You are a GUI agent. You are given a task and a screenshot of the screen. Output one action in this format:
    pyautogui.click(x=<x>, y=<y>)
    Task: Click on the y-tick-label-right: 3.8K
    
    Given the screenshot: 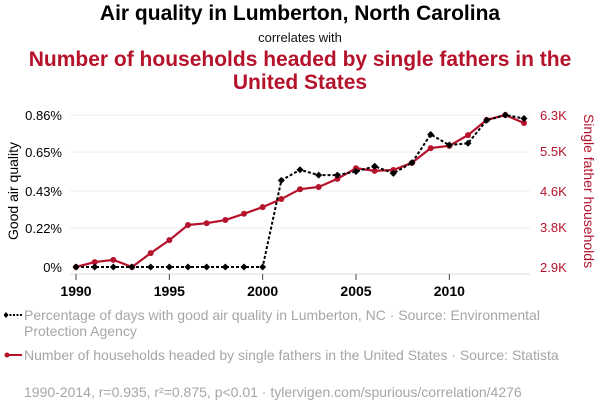 What is the action you would take?
    pyautogui.click(x=553, y=227)
    